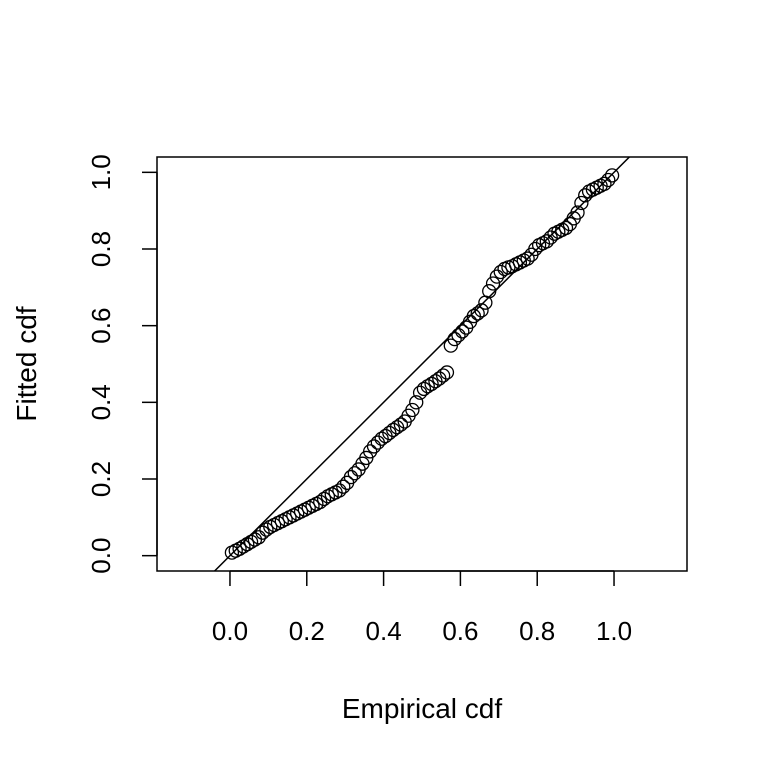  I want to click on x-tick-label: 0.2, so click(307, 631).